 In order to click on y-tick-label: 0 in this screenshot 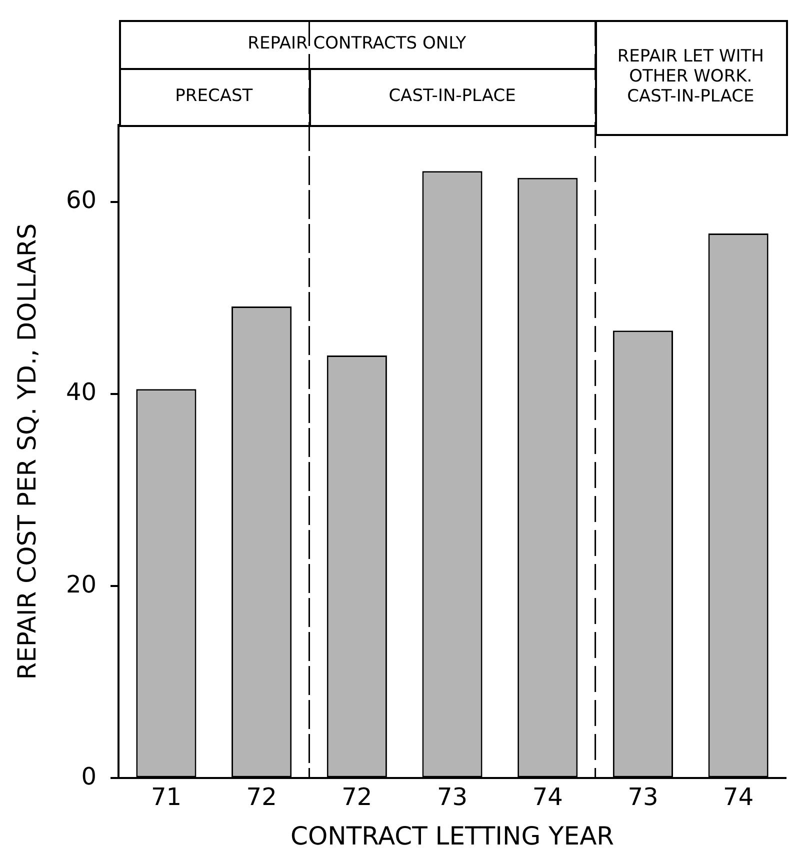, I will do `click(89, 776)`.